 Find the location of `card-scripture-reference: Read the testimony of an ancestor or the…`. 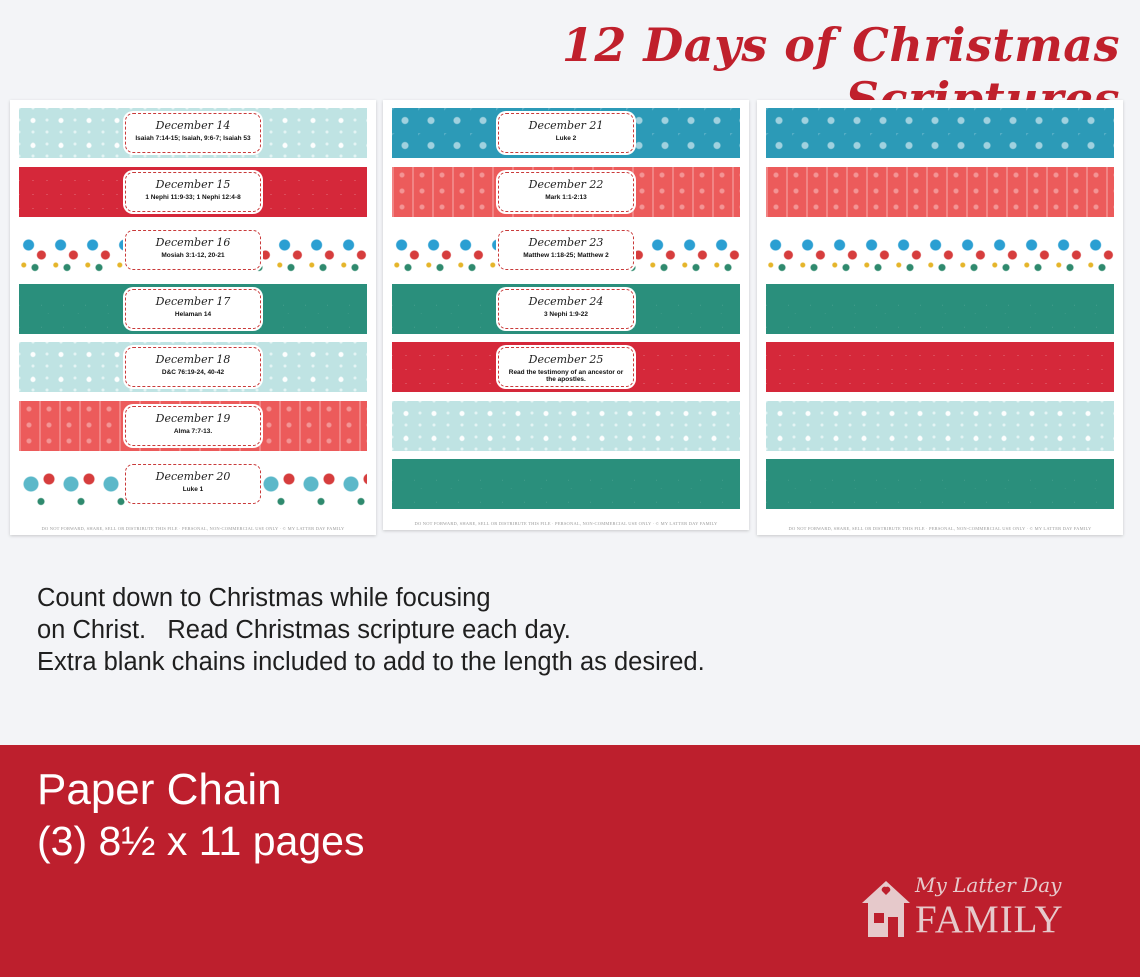

card-scripture-reference: Read the testimony of an ancestor or the… is located at coordinates (566, 376).